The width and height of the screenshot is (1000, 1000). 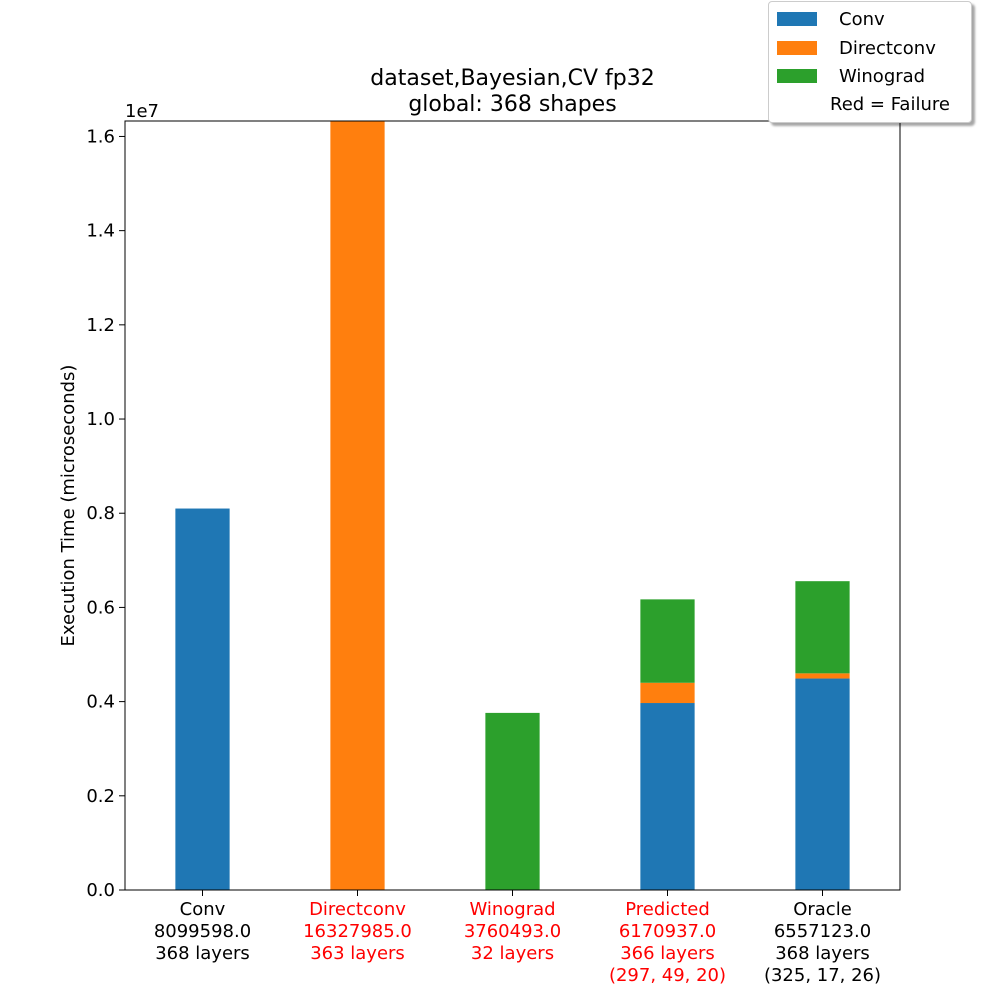 What do you see at coordinates (100, 890) in the screenshot?
I see `y-tick-label: 0.0` at bounding box center [100, 890].